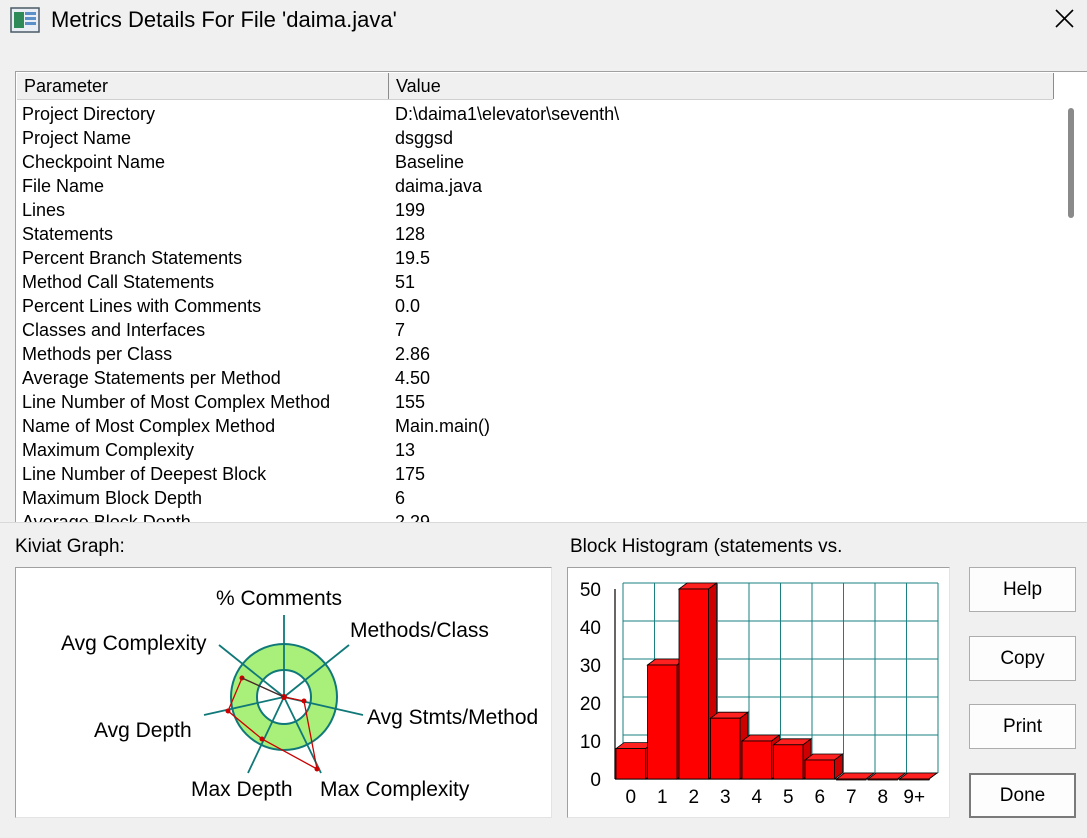 The width and height of the screenshot is (1087, 838). What do you see at coordinates (590, 628) in the screenshot?
I see `y-tick-label: 40` at bounding box center [590, 628].